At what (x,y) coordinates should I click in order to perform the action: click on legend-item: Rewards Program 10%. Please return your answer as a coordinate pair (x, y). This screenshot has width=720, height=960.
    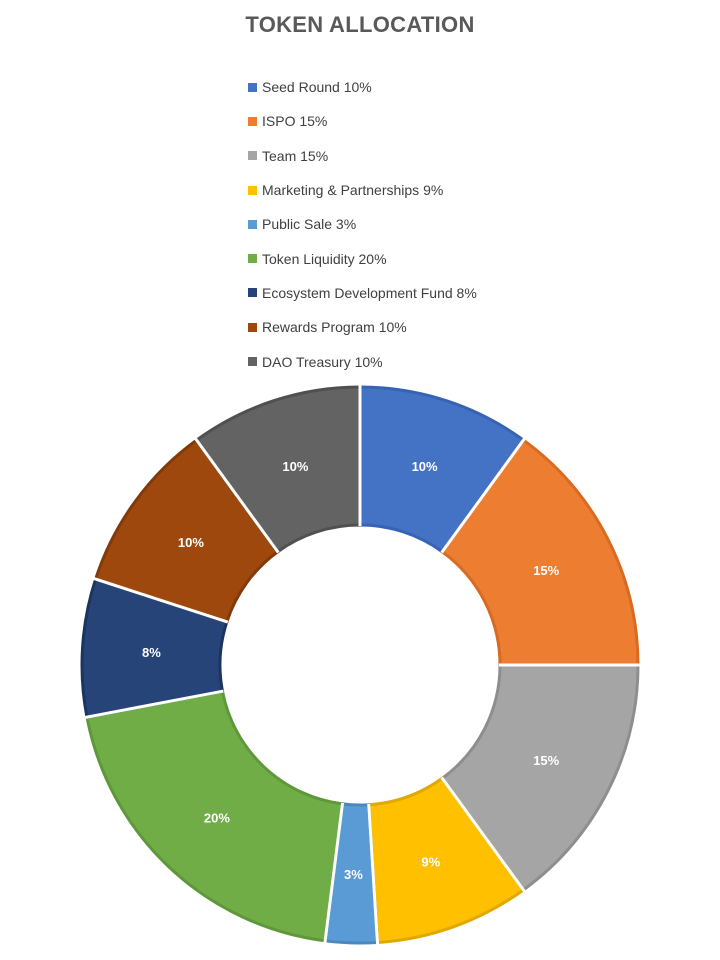
    Looking at the image, I should click on (362, 327).